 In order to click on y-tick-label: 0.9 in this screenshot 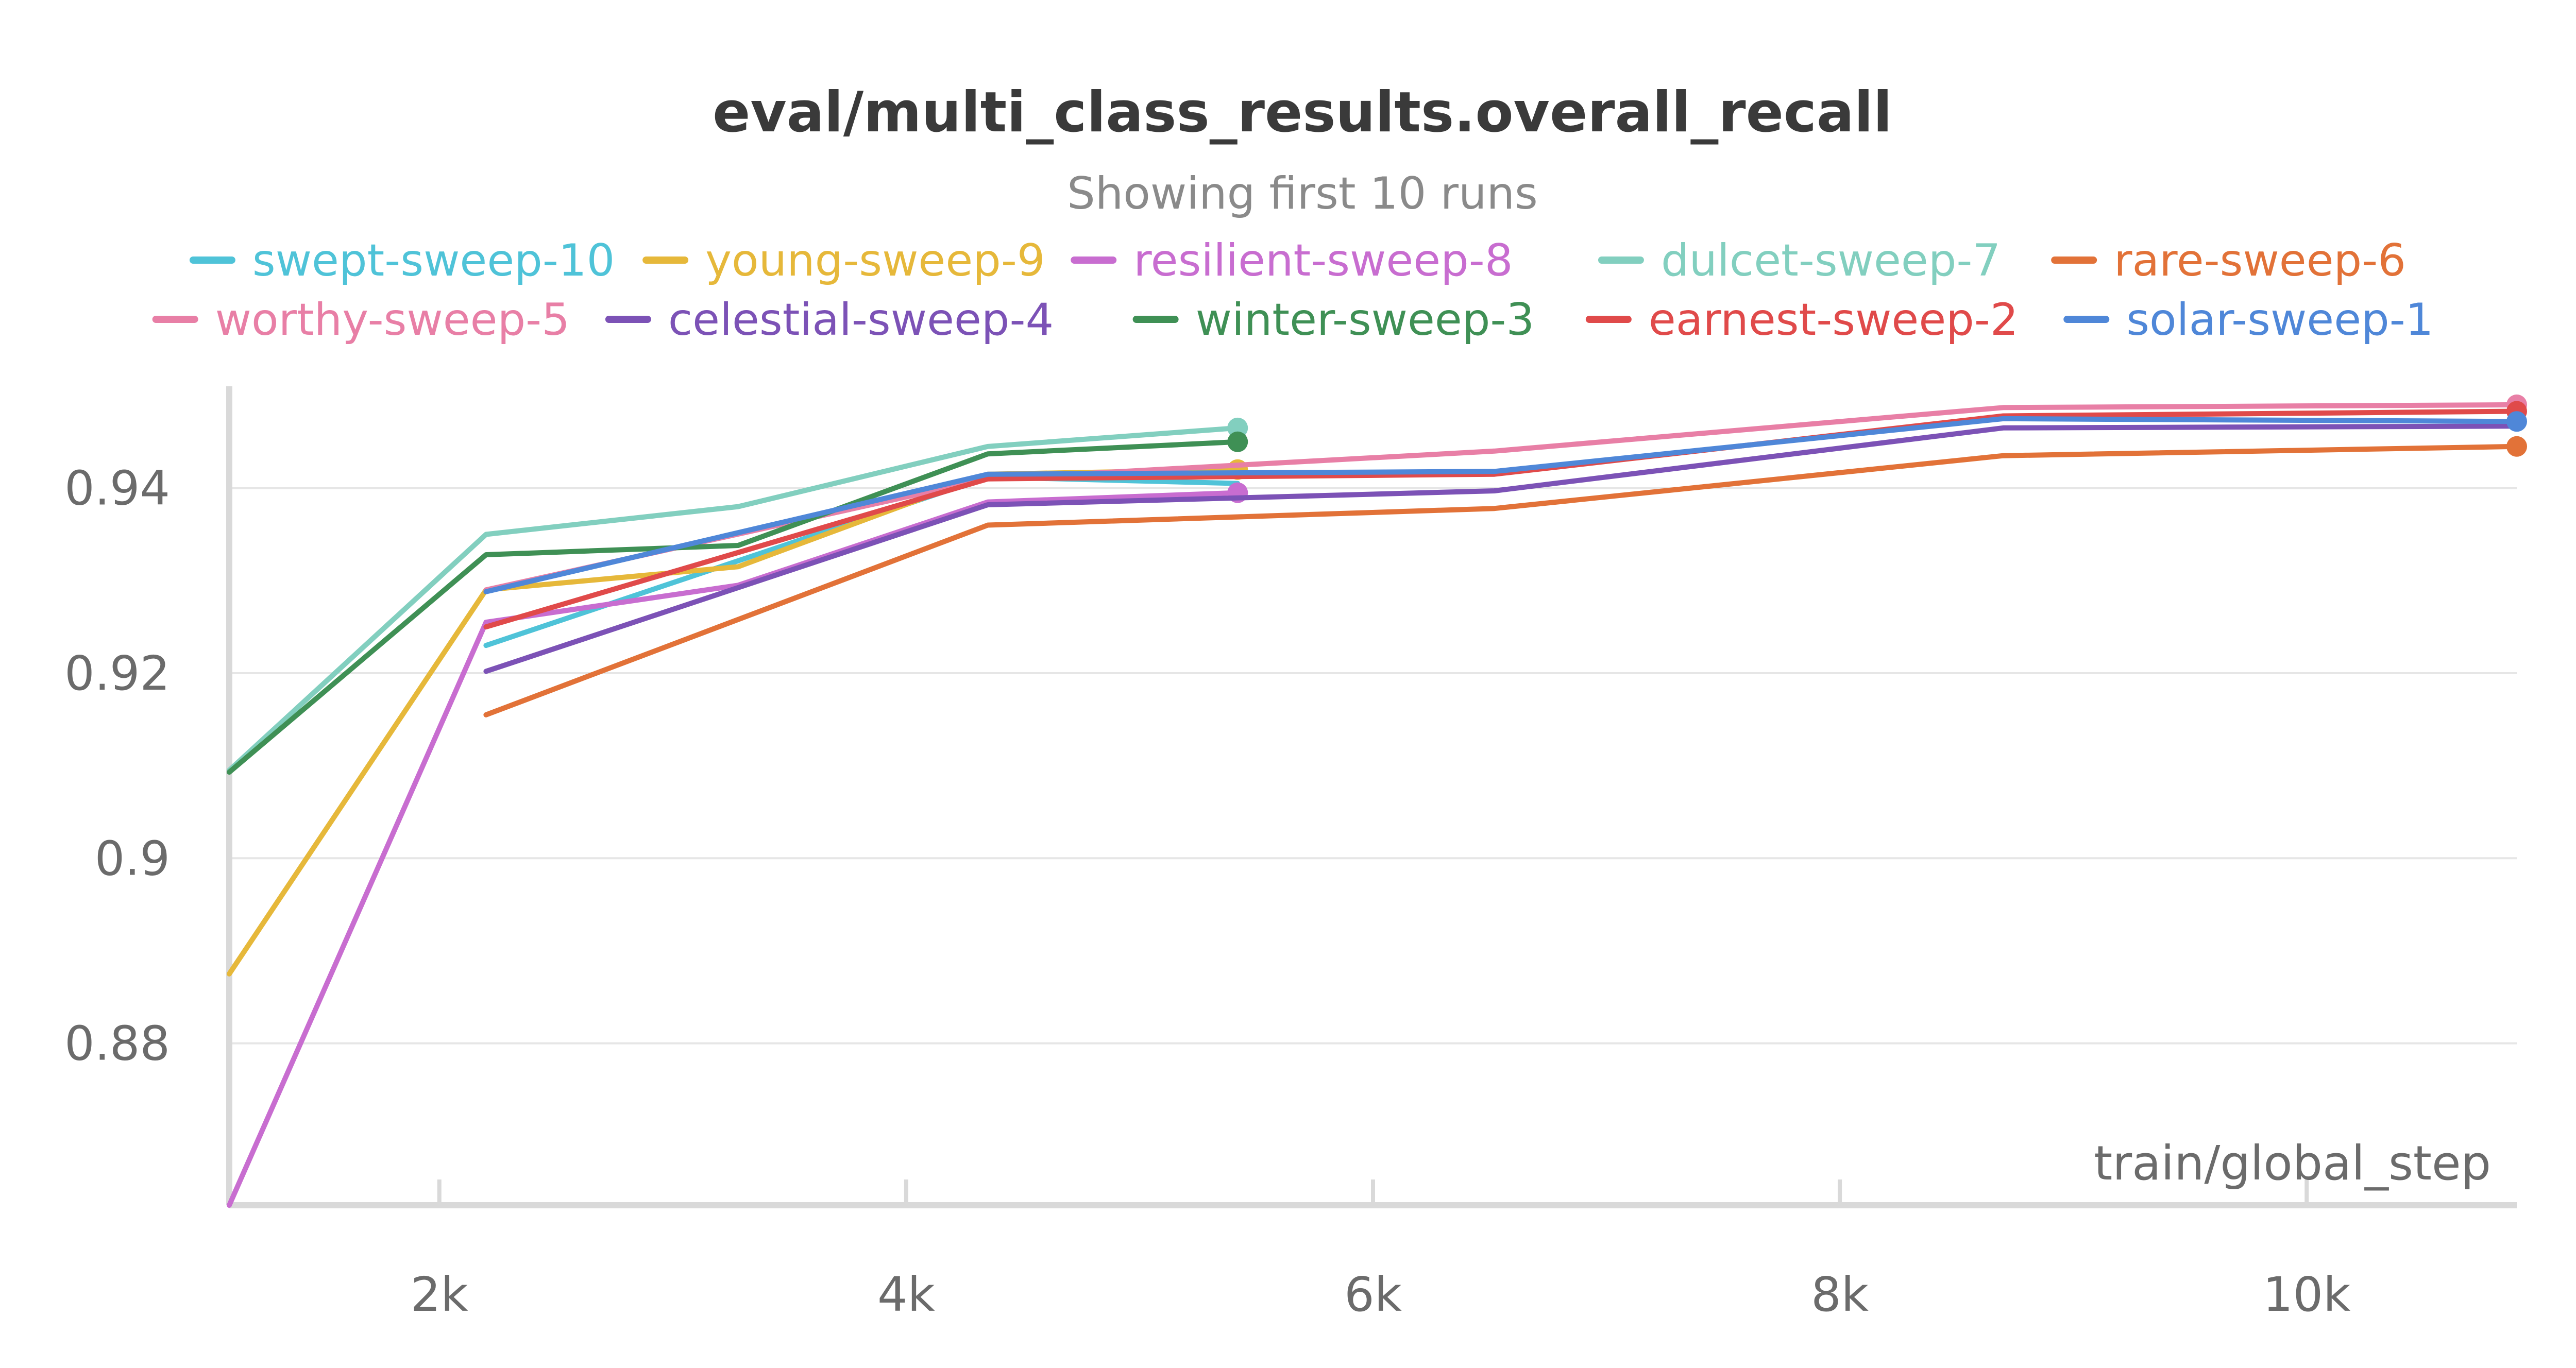, I will do `click(132, 858)`.